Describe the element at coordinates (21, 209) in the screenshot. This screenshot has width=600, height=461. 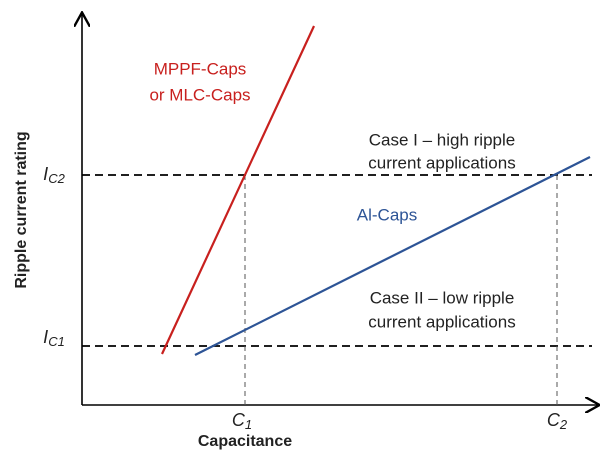
I see `y-label: Ripple current rating` at that location.